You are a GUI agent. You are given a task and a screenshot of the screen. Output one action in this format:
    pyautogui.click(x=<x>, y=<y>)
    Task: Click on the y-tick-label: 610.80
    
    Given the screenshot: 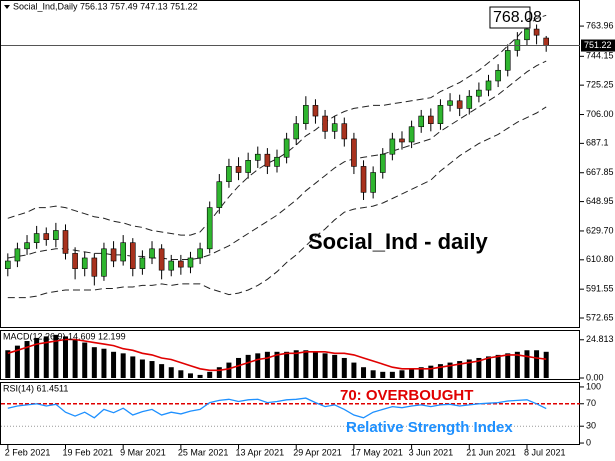 What is the action you would take?
    pyautogui.click(x=600, y=259)
    